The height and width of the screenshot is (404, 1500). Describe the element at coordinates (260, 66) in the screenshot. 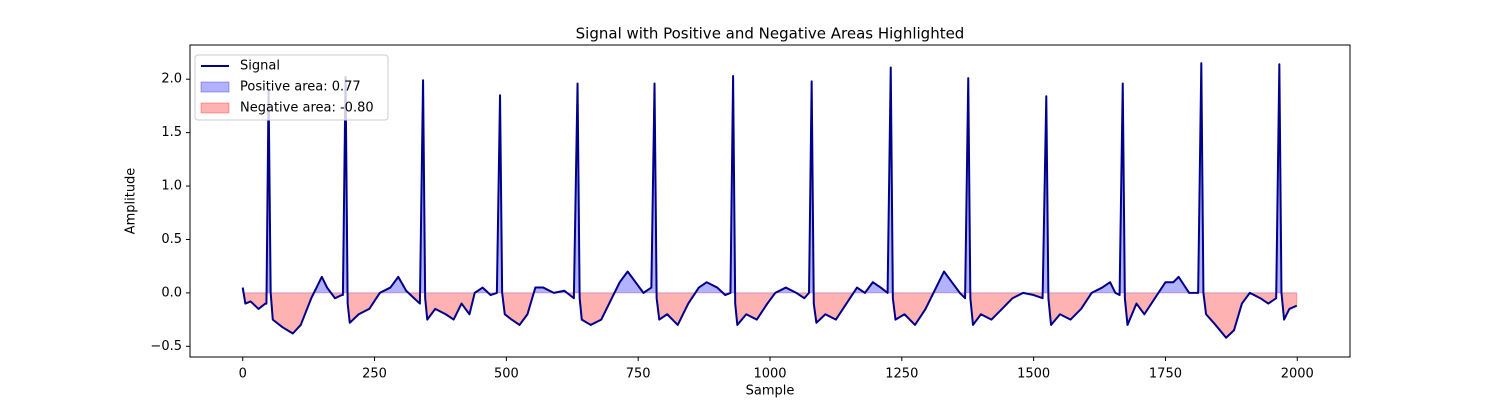

I see `legend-label: Signal` at that location.